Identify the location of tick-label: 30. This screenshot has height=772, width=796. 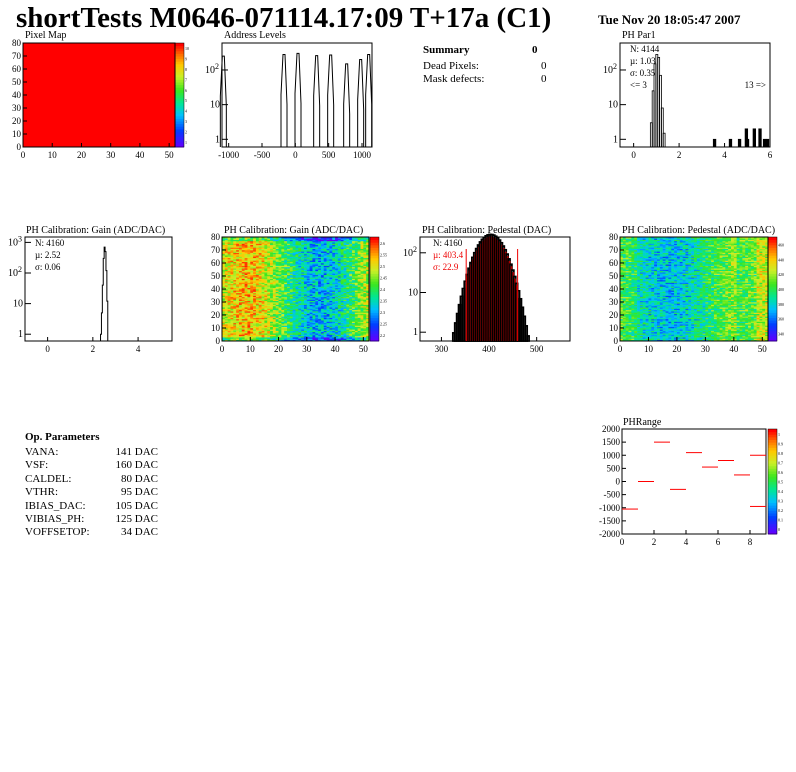
(17, 108).